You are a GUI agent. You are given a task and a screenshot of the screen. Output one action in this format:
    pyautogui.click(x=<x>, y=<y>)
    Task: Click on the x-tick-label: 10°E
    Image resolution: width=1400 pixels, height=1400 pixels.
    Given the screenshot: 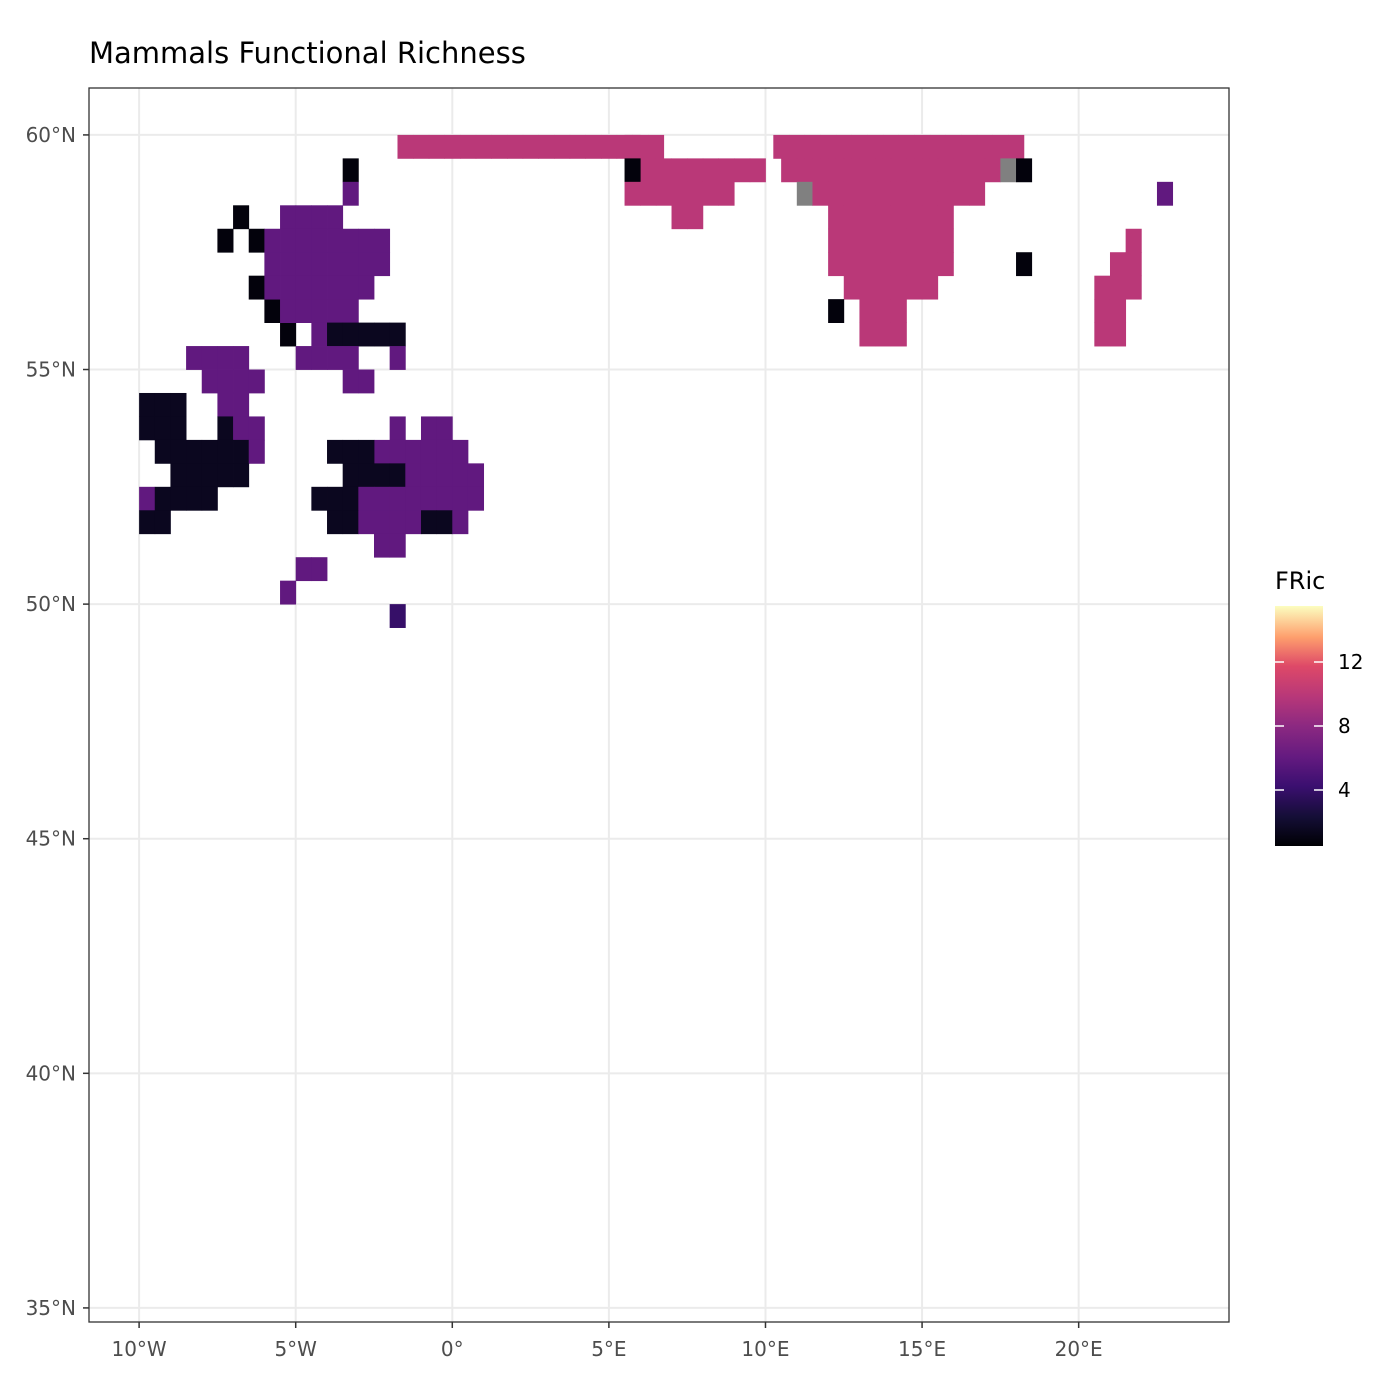 What is the action you would take?
    pyautogui.click(x=765, y=1349)
    